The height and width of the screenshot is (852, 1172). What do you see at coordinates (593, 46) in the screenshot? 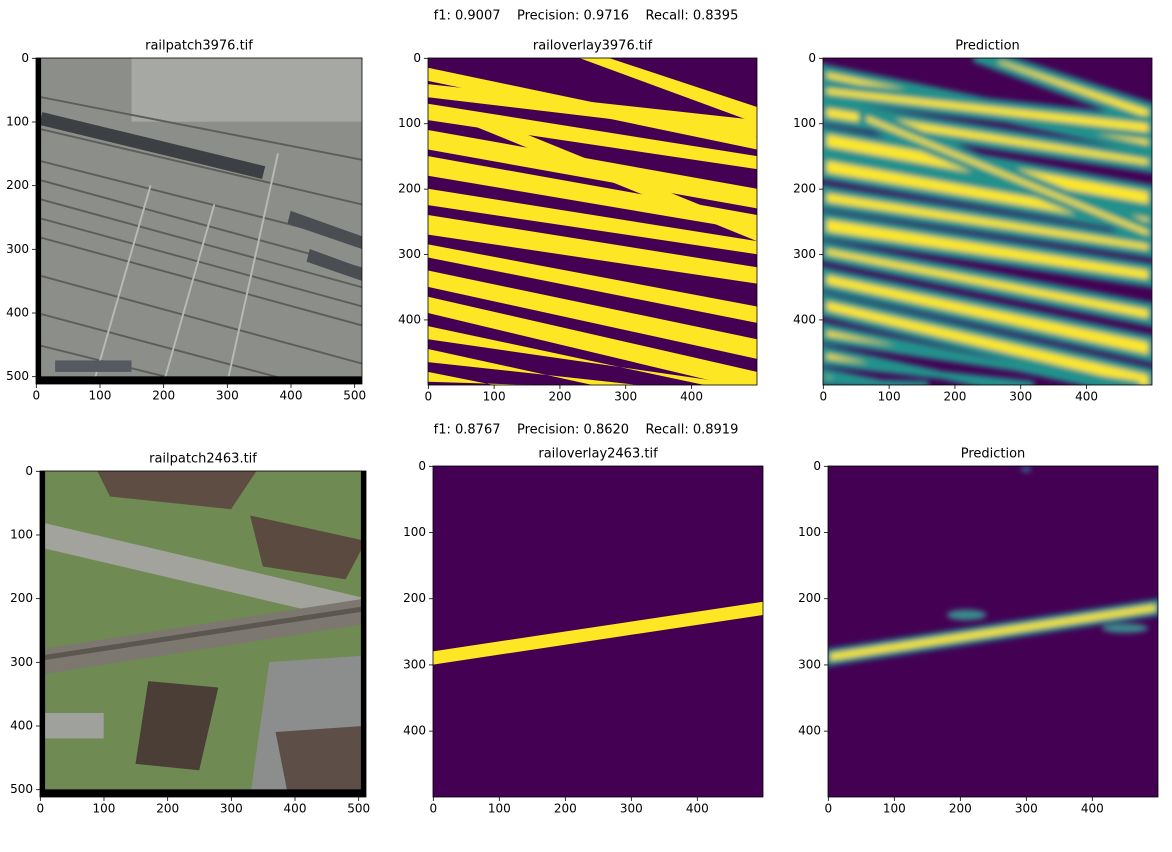
I see `panel-title: railoverlay3976.tif` at bounding box center [593, 46].